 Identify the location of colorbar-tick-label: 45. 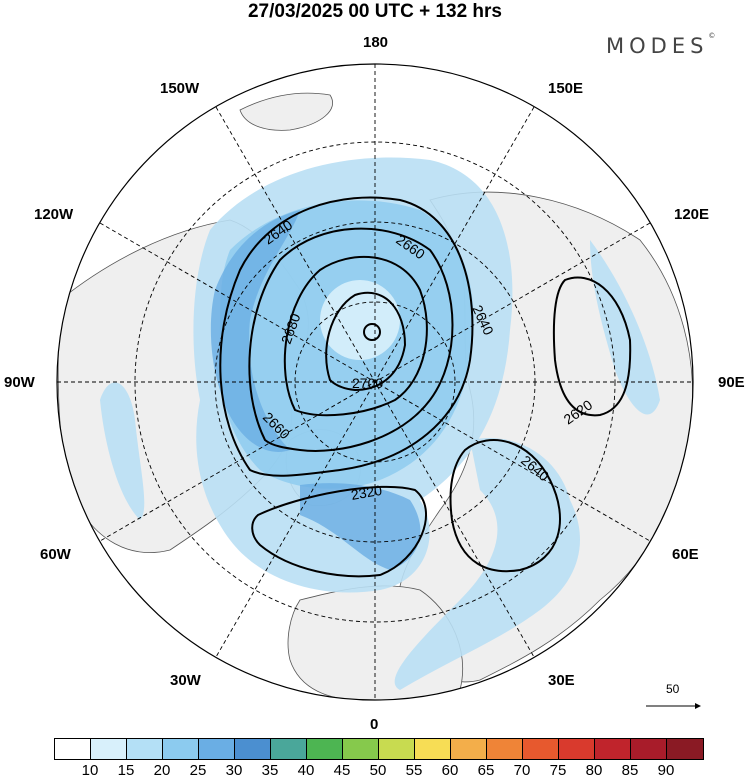
(342, 770).